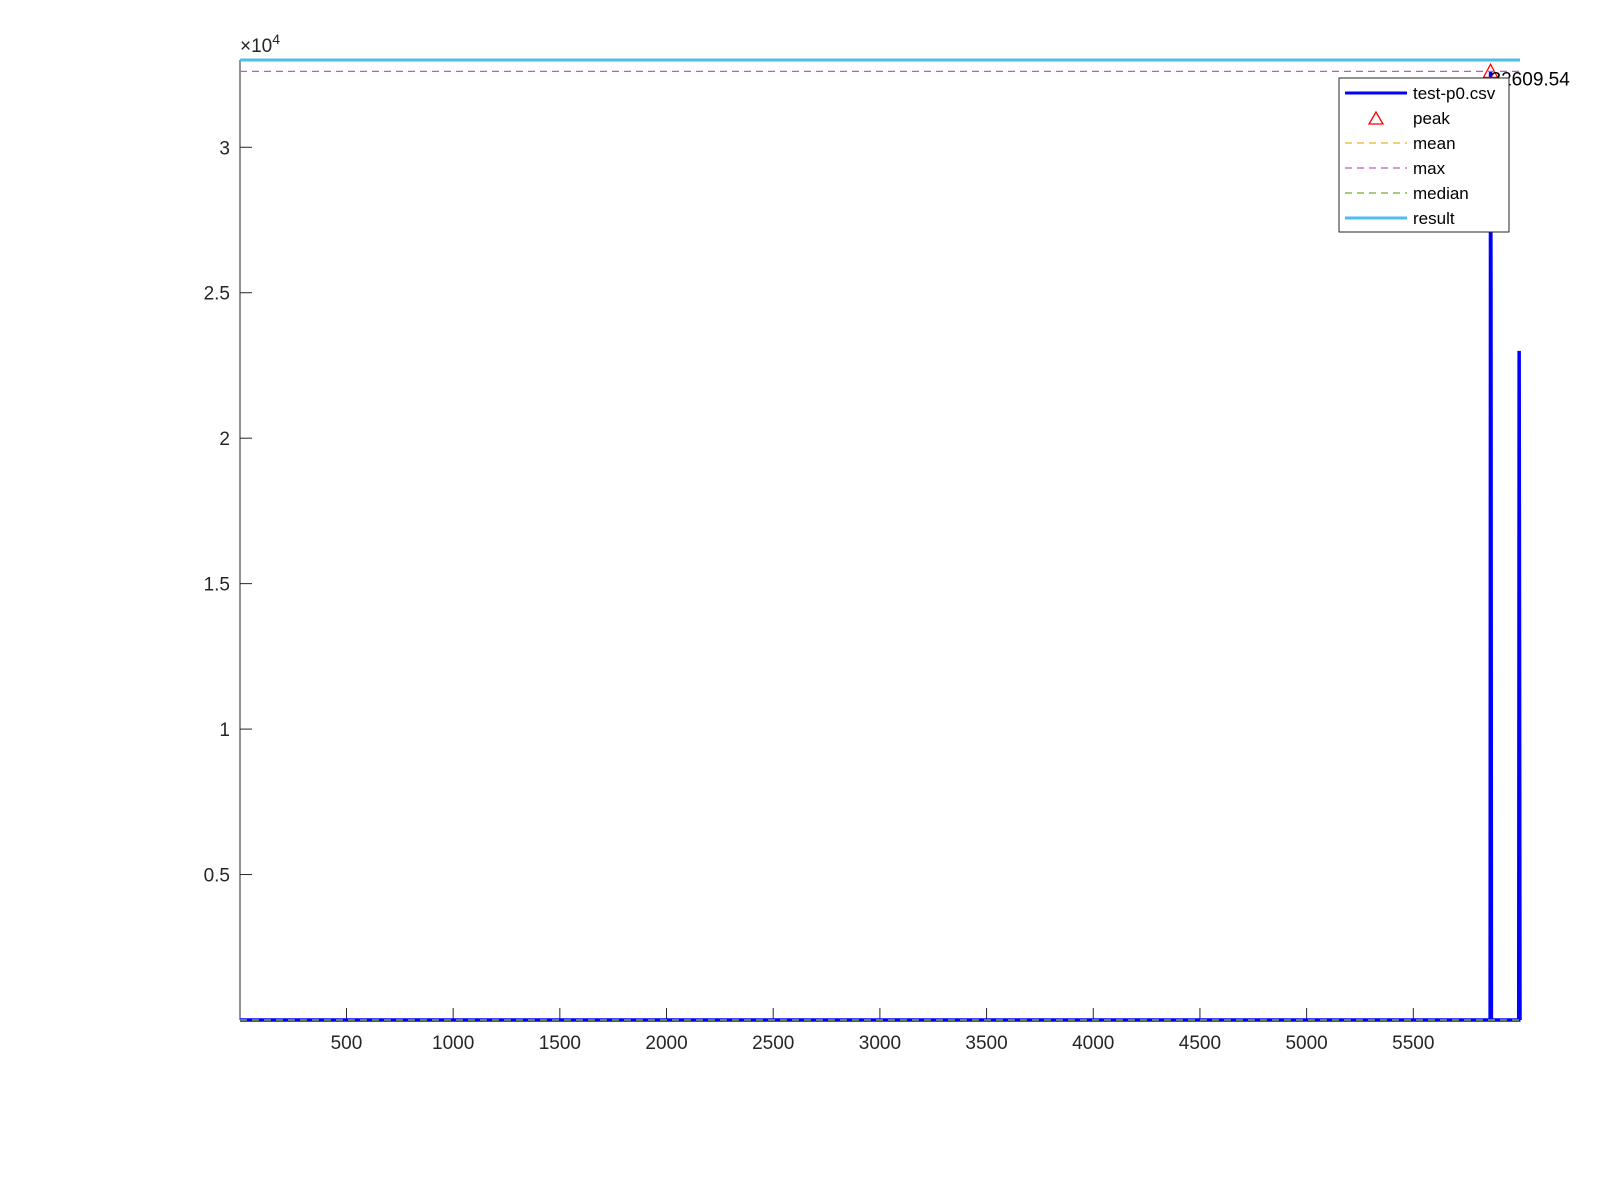 The image size is (1600, 1200). Describe the element at coordinates (1431, 118) in the screenshot. I see `legend-label-peak: peak` at that location.